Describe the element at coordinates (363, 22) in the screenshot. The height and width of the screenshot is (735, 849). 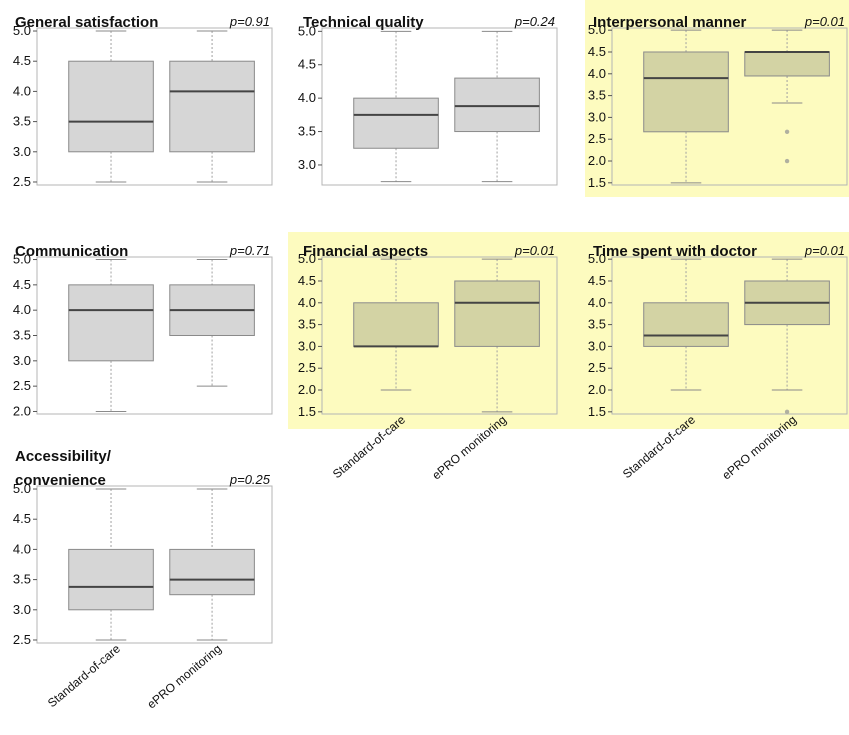
I see `panel-title: Technical quality` at that location.